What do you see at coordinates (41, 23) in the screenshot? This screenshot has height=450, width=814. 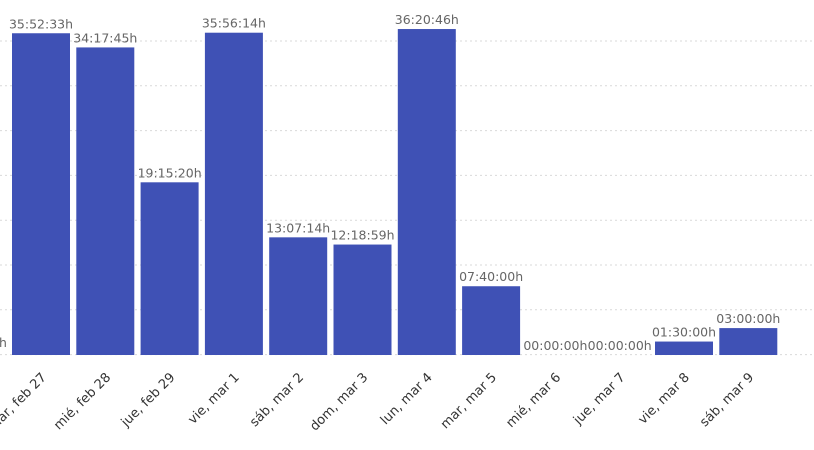 I see `bar-value-label: 35:52:33h` at bounding box center [41, 23].